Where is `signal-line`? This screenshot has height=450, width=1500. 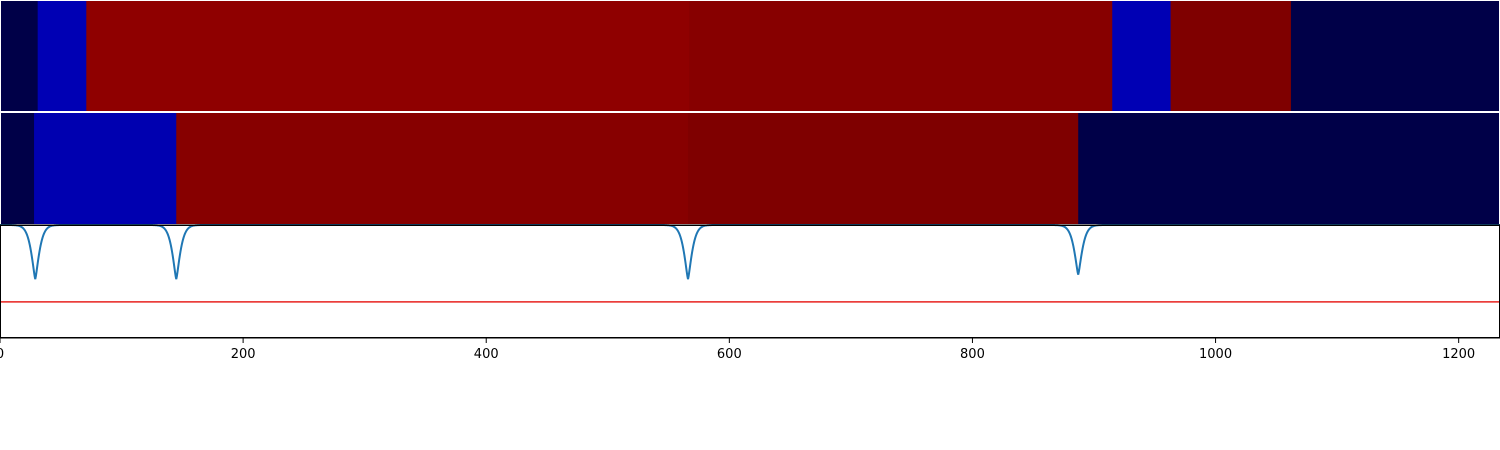 signal-line is located at coordinates (750, 252).